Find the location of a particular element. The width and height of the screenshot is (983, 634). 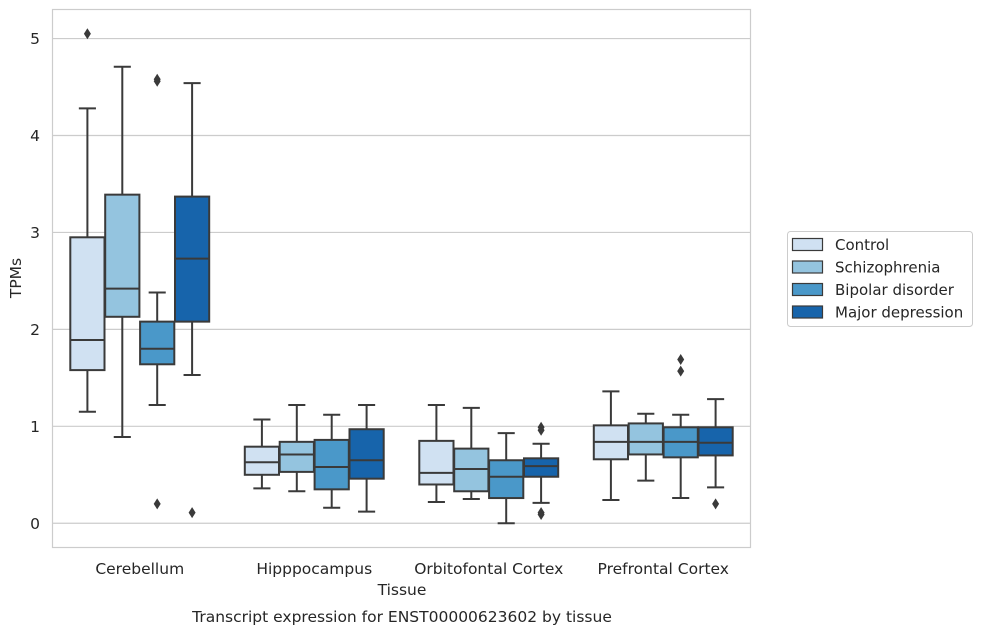

x-axis-label: Tissue is located at coordinates (402, 590).